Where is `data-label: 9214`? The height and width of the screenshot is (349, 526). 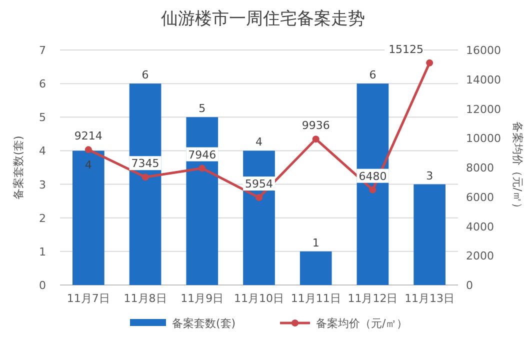 data-label: 9214 is located at coordinates (88, 136).